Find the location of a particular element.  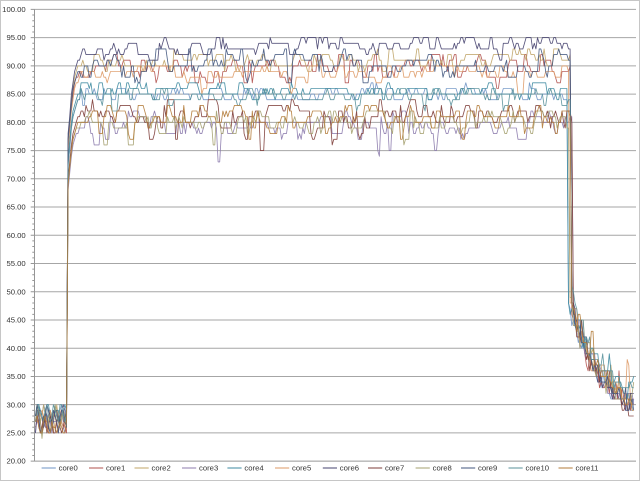

svg-text: 45.00 is located at coordinates (15, 320).